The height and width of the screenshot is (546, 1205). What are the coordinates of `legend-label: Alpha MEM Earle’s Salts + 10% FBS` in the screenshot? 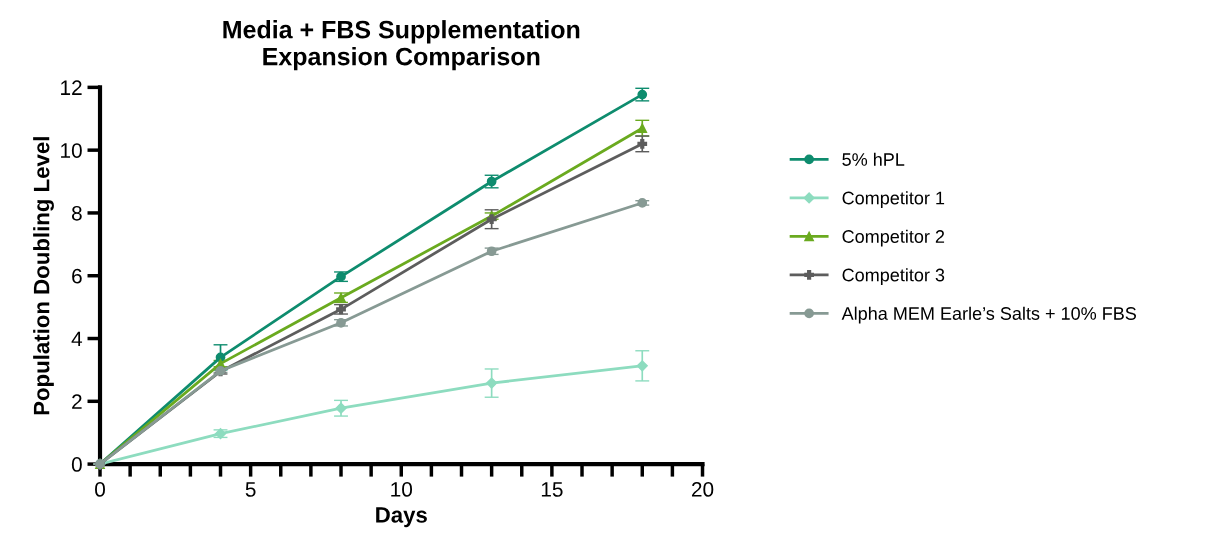 It's located at (988, 315).